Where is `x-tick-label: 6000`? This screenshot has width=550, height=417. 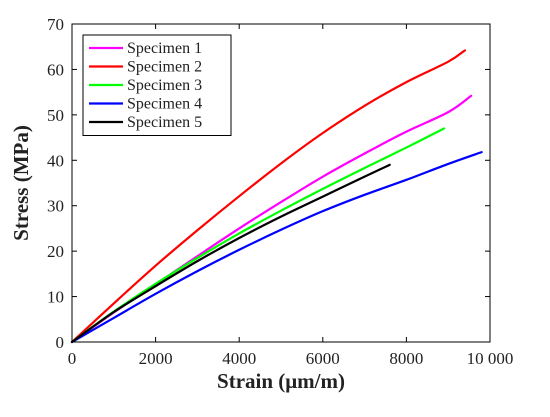 x-tick-label: 6000 is located at coordinates (323, 358).